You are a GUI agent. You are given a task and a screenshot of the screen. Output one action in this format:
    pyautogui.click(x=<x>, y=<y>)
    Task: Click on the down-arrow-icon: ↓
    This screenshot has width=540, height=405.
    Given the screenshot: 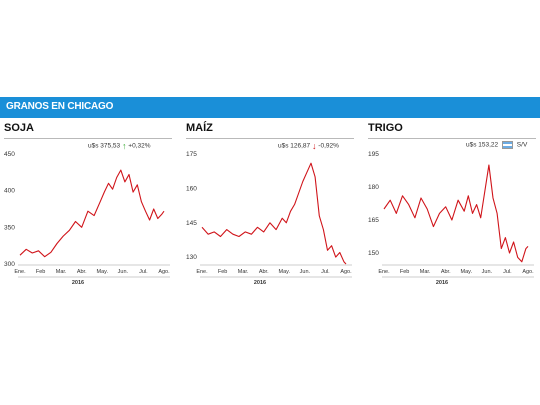 What is the action you would take?
    pyautogui.click(x=314, y=146)
    